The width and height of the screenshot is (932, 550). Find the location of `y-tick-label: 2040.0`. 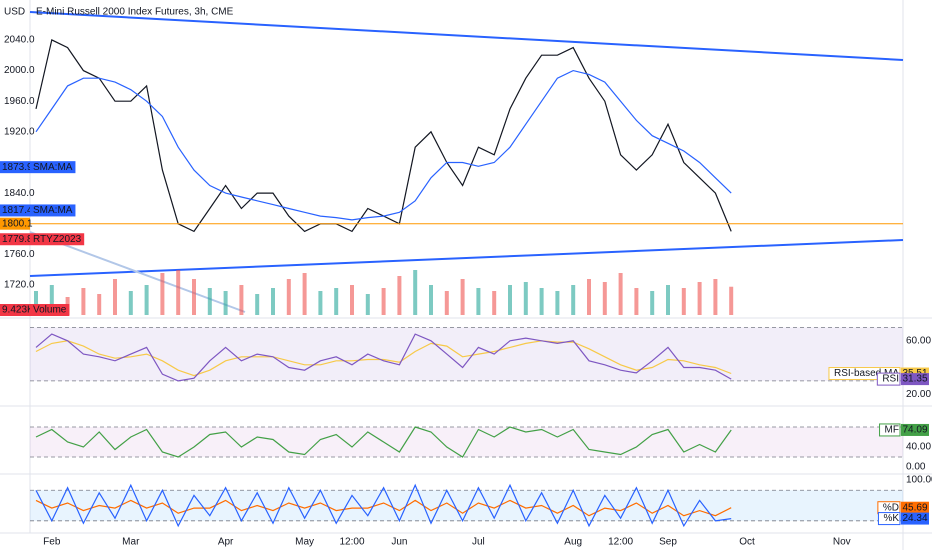

y-tick-label: 2040.0 is located at coordinates (19, 40).